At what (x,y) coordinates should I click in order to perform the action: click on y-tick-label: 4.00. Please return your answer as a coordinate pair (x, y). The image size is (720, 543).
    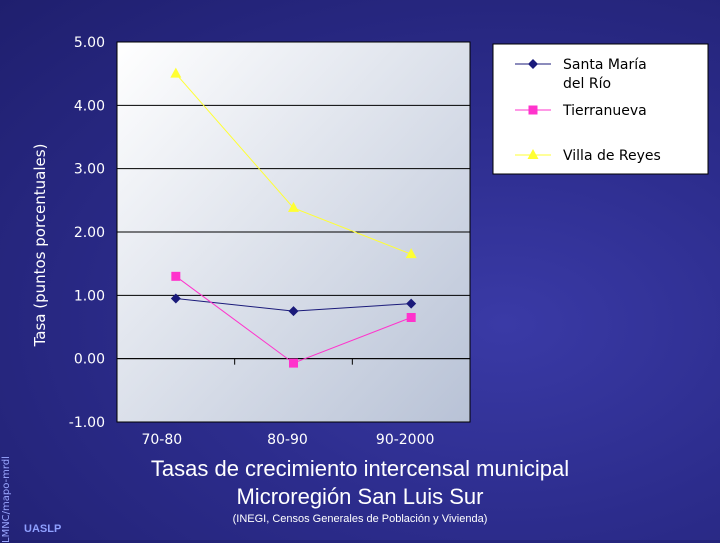
    Looking at the image, I should click on (89, 106).